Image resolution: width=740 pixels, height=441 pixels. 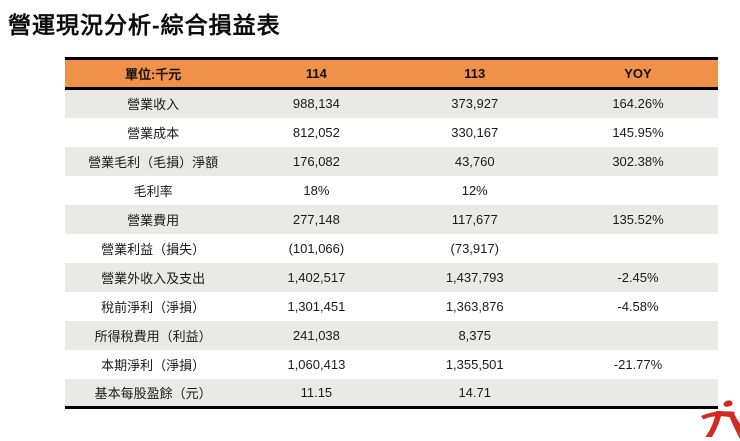 What do you see at coordinates (474, 364) in the screenshot?
I see `row-value: 1,355,501` at bounding box center [474, 364].